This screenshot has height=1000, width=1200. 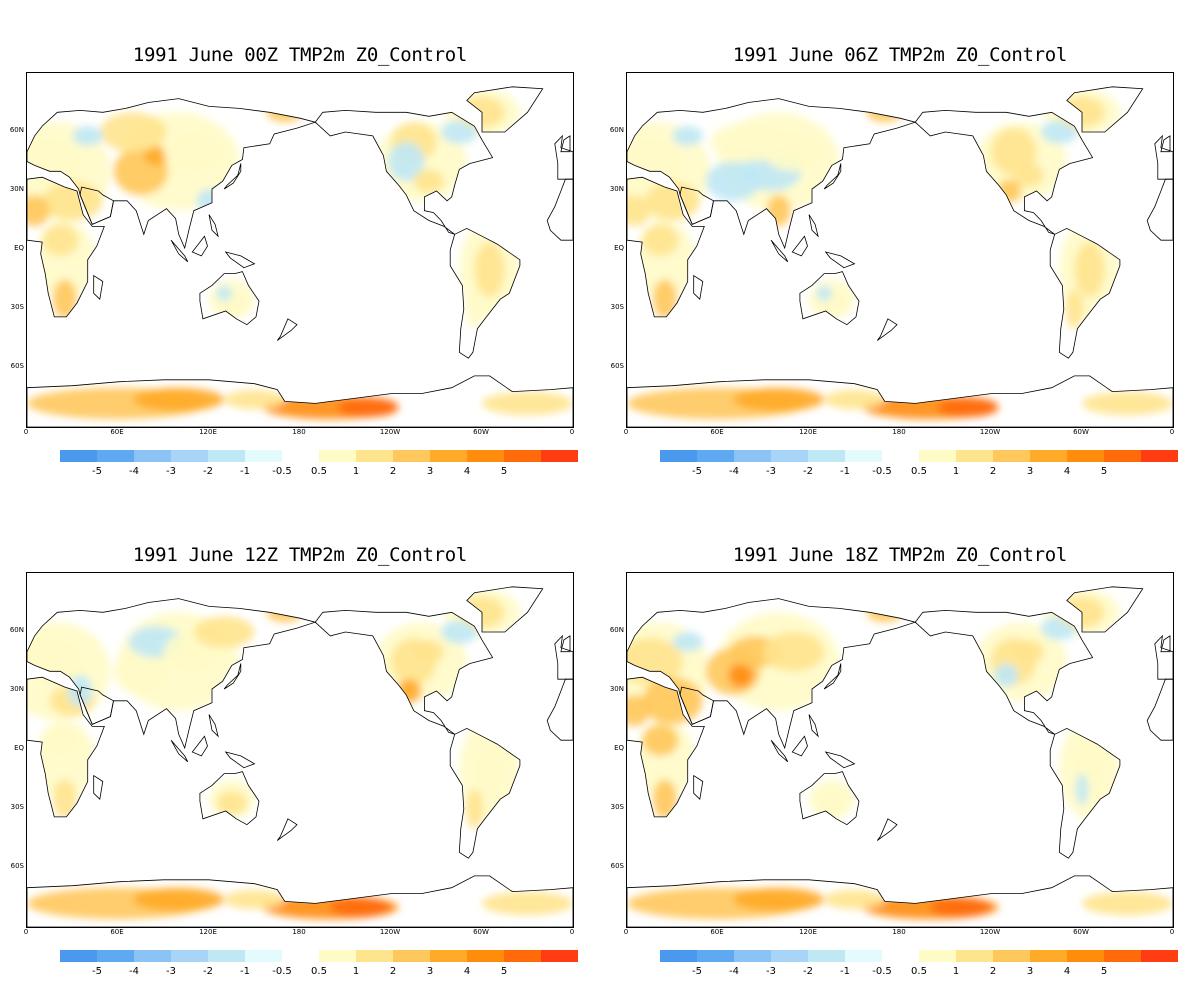 I want to click on panel-title: 1991 June 12Z TMP2m Z0_Control, so click(x=300, y=555).